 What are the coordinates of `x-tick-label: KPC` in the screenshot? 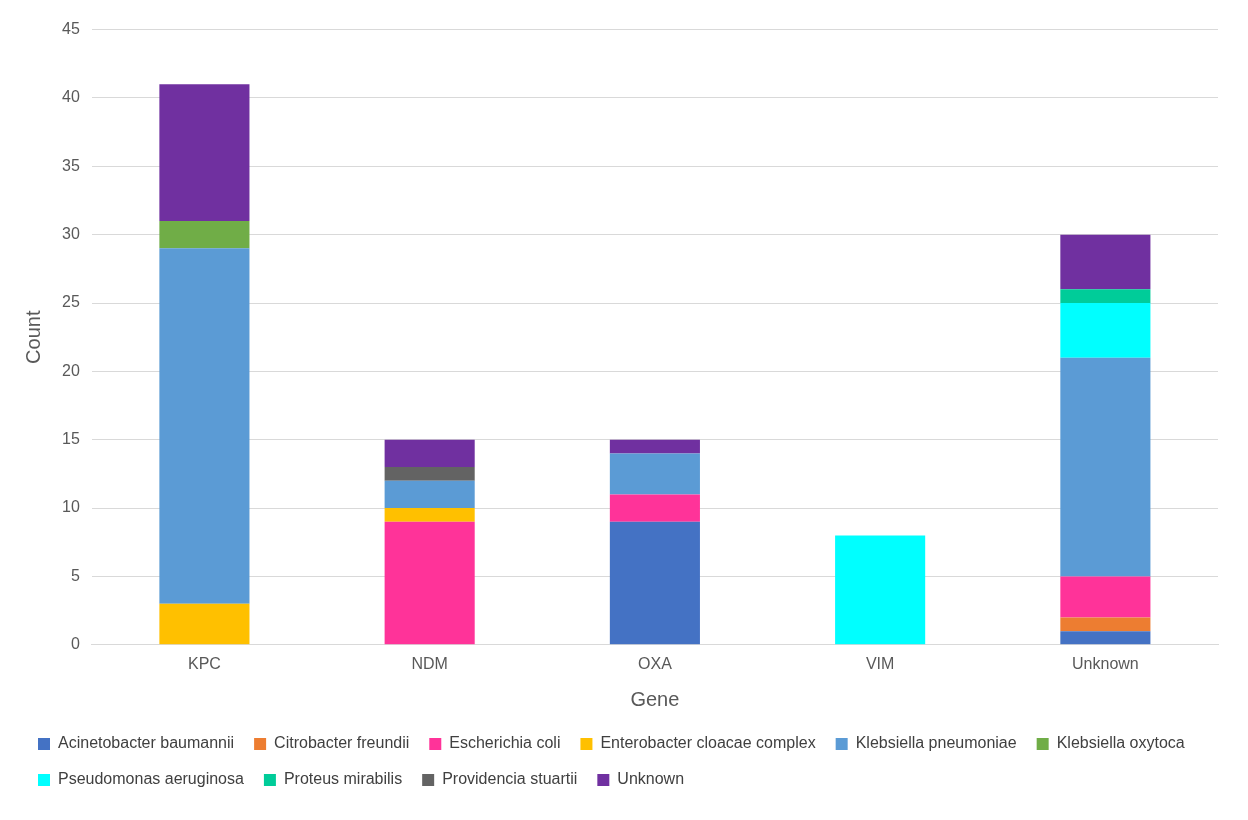 It's located at (204, 663).